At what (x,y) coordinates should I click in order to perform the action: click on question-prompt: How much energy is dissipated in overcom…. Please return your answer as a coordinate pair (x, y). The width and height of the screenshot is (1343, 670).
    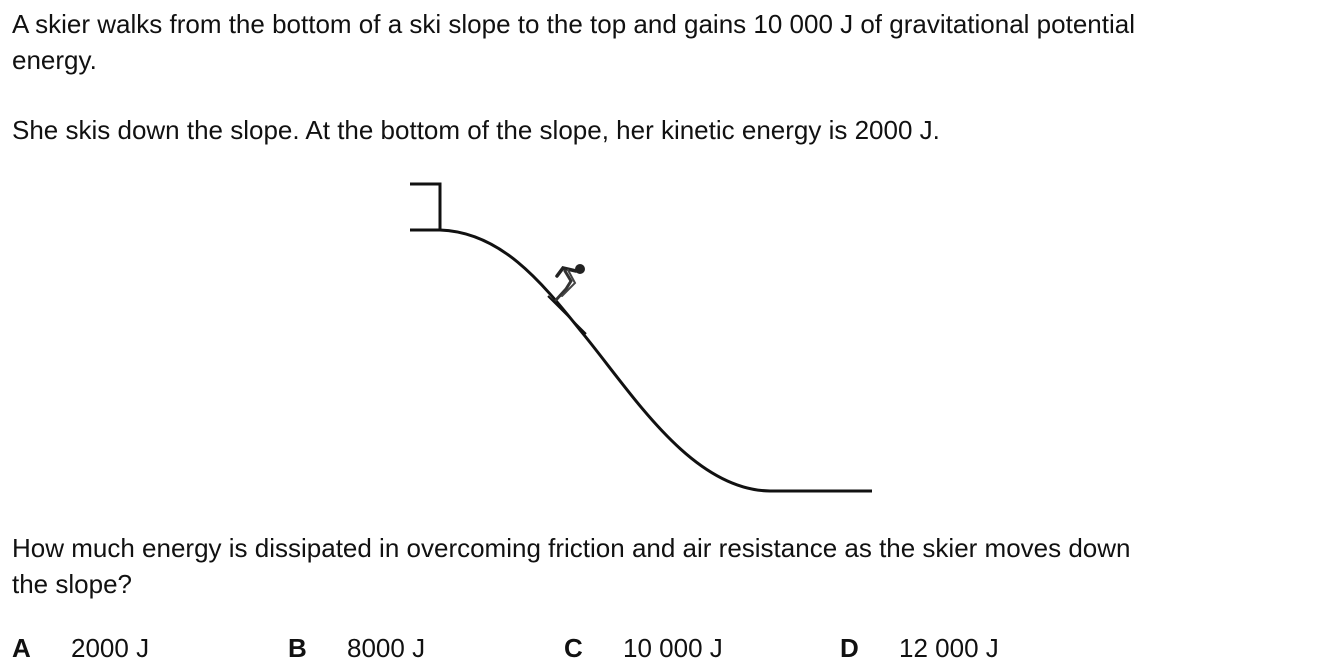
    Looking at the image, I should click on (674, 566).